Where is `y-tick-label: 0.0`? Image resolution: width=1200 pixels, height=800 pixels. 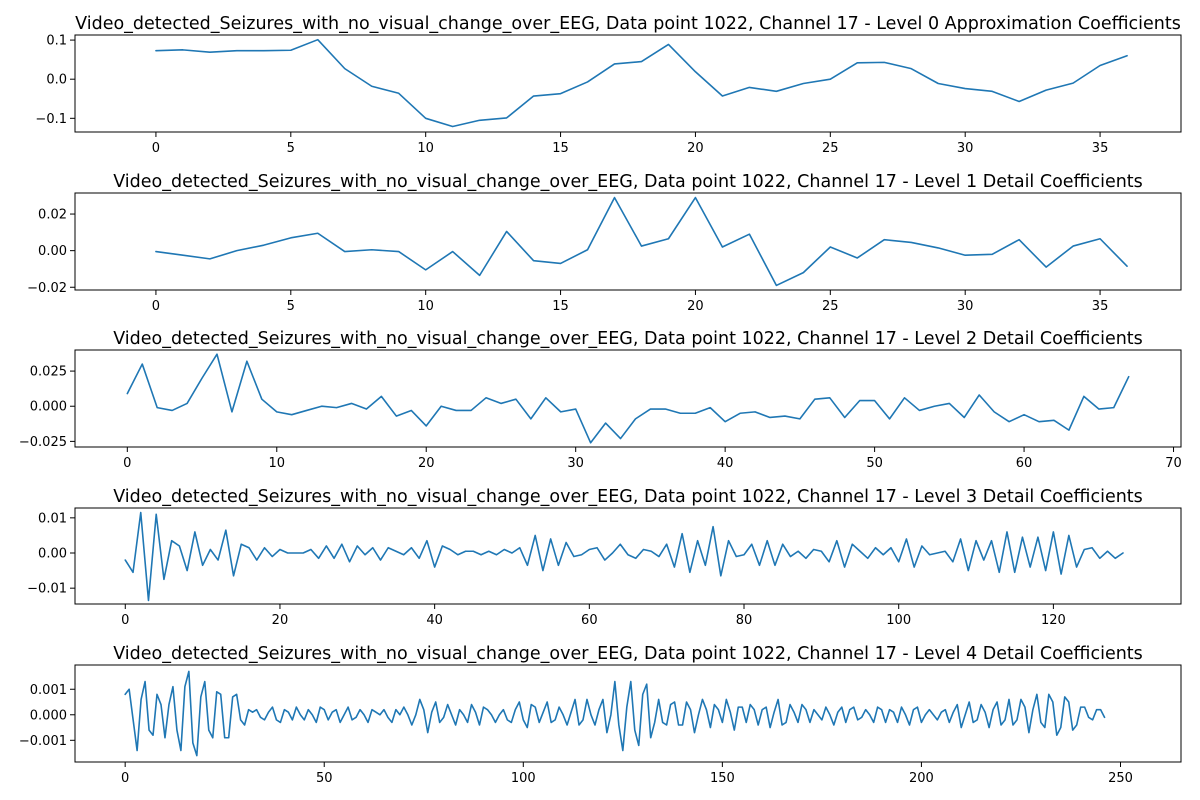
y-tick-label: 0.0 is located at coordinates (56, 80).